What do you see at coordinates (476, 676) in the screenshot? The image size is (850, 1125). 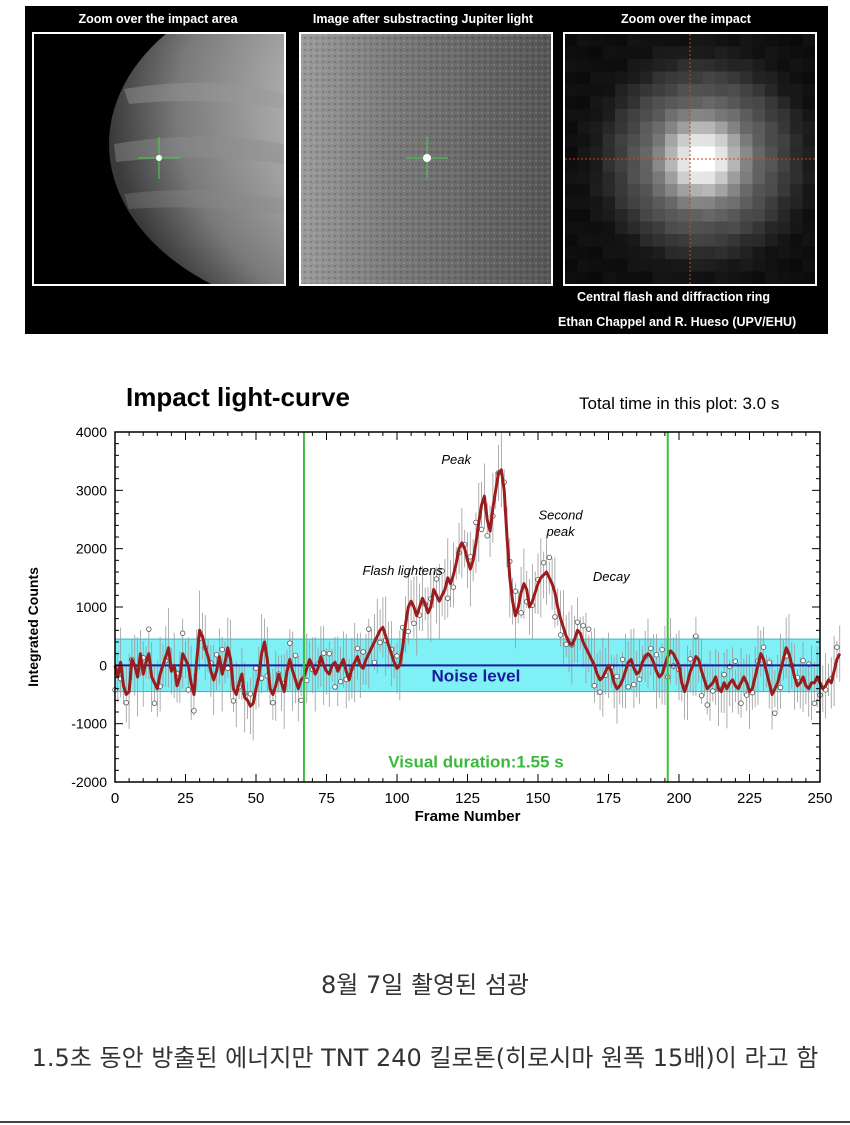 I see `noise-level-label: Noise level` at bounding box center [476, 676].